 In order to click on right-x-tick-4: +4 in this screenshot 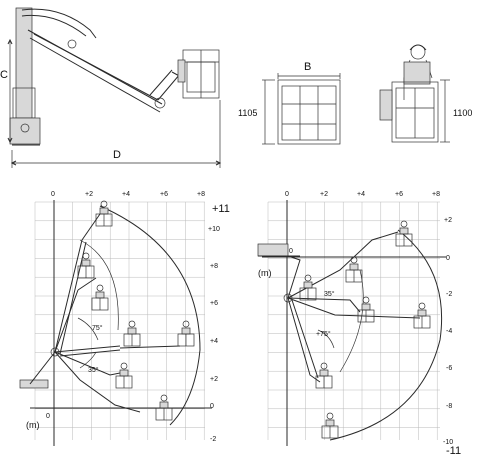, I will do `click(361, 194)`.